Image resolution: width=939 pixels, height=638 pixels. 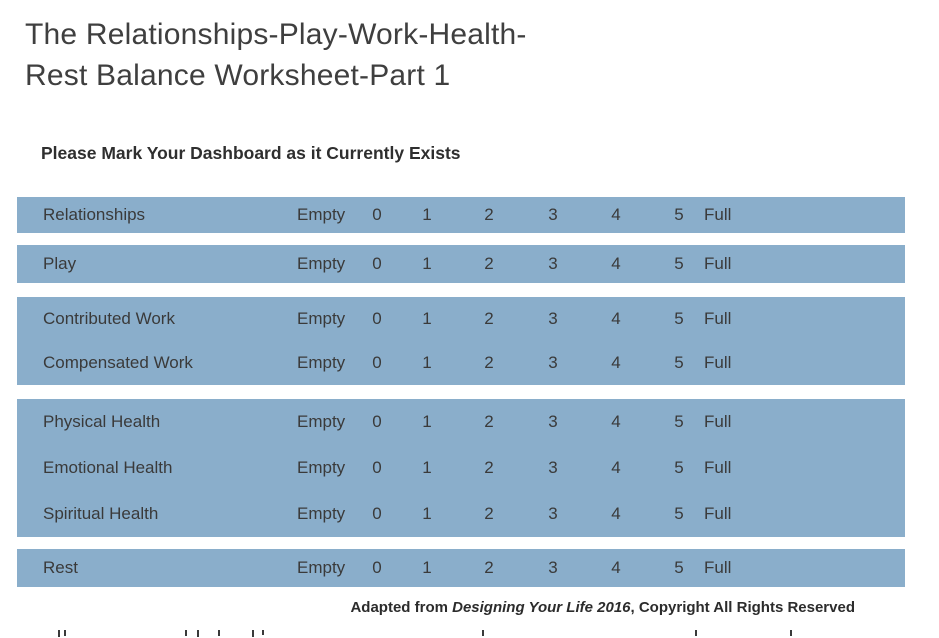 I want to click on worksheet-row-contributed-work: Contributed Work Empty 0 1 2 3 4 5 Full, so click(x=461, y=319).